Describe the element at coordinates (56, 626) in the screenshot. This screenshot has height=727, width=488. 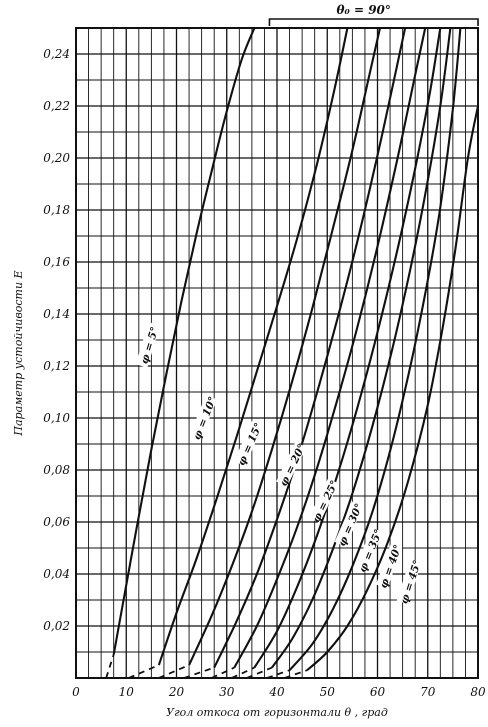
I see `y-tick-label: 0,02` at that location.